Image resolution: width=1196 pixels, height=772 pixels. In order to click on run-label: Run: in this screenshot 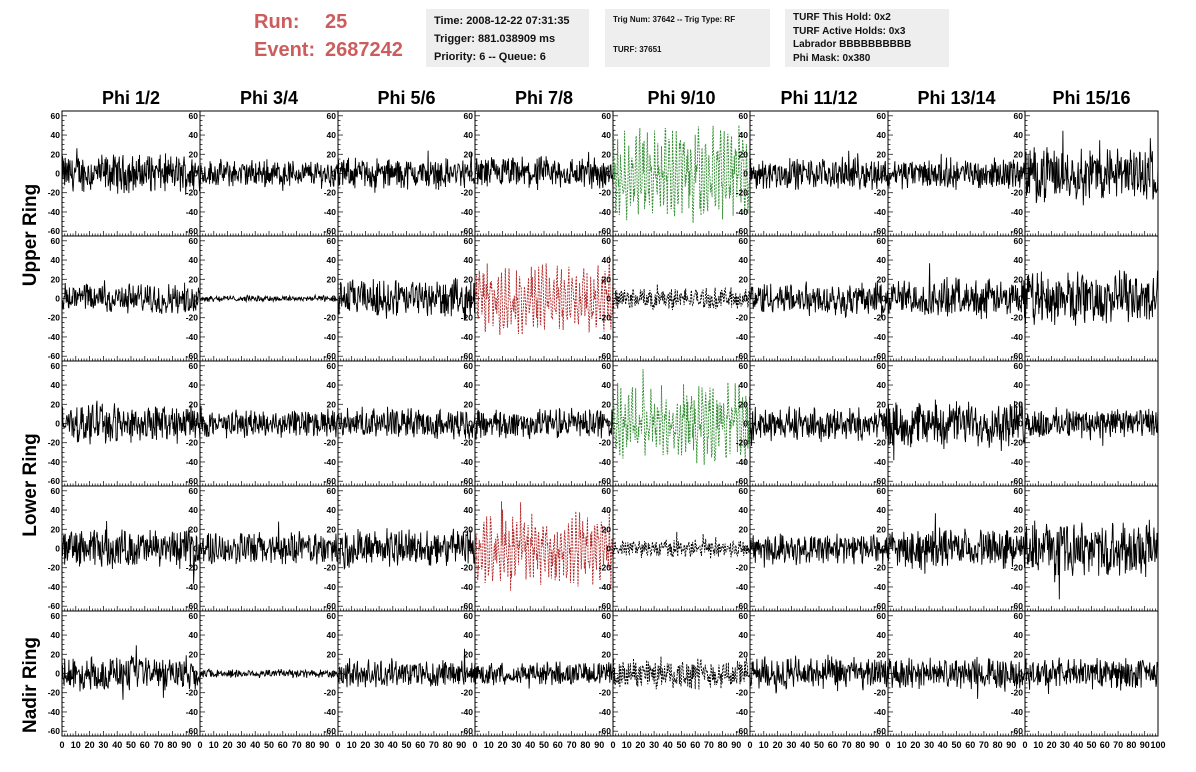, I will do `click(277, 22)`.